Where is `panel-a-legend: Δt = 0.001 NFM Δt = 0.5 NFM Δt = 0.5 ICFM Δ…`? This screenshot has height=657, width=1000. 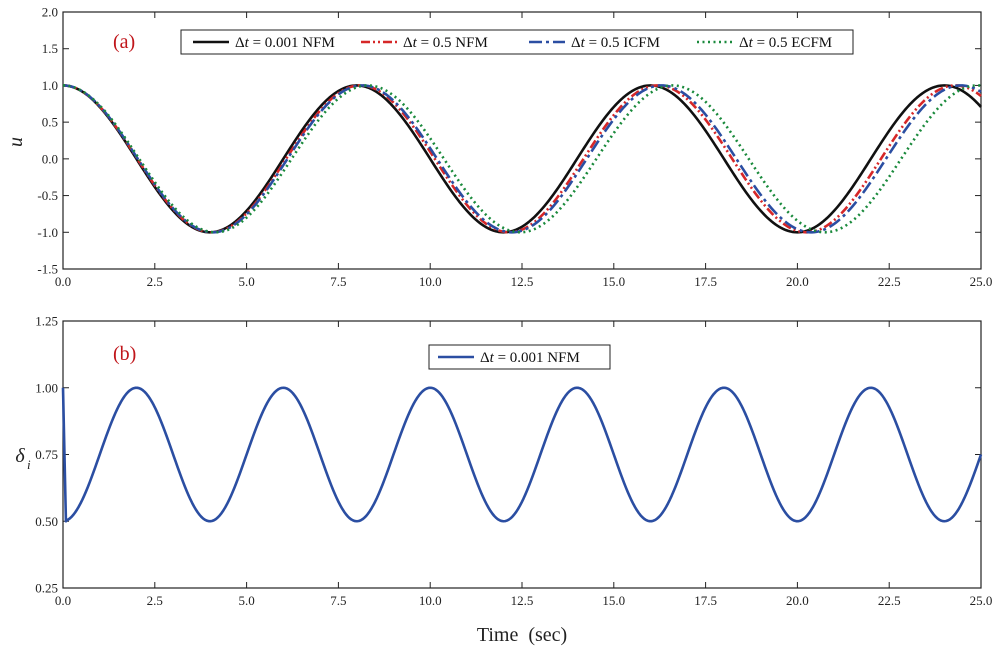 panel-a-legend: Δt = 0.001 NFM Δt = 0.5 NFM Δt = 0.5 ICFM Δ… is located at coordinates (517, 42).